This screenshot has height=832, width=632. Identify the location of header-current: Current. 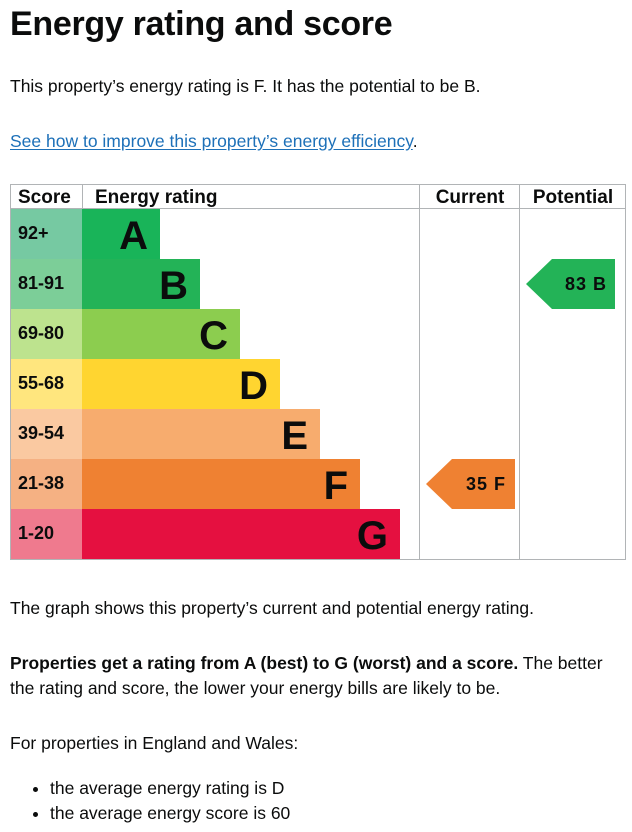
(470, 197).